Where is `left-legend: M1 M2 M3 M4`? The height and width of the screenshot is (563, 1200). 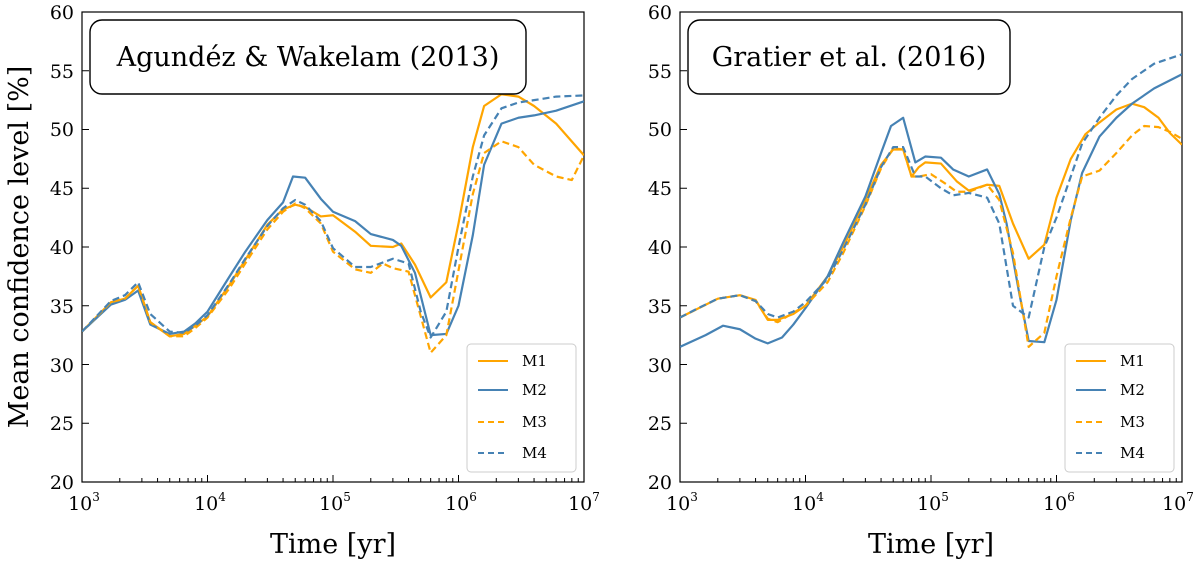
left-legend: M1 M2 M3 M4 is located at coordinates (521, 408).